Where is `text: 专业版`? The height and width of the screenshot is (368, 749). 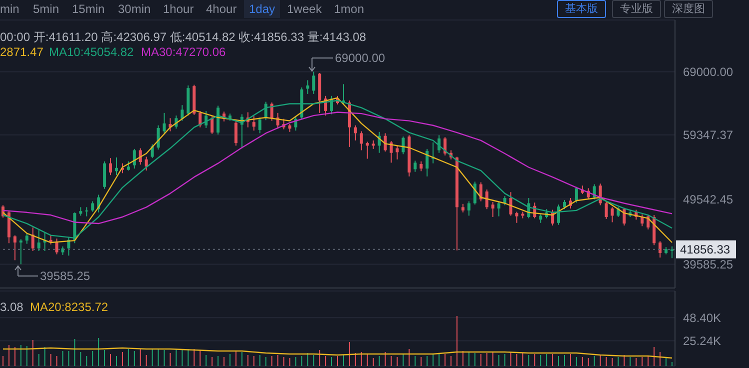
text: 专业版 is located at coordinates (636, 9).